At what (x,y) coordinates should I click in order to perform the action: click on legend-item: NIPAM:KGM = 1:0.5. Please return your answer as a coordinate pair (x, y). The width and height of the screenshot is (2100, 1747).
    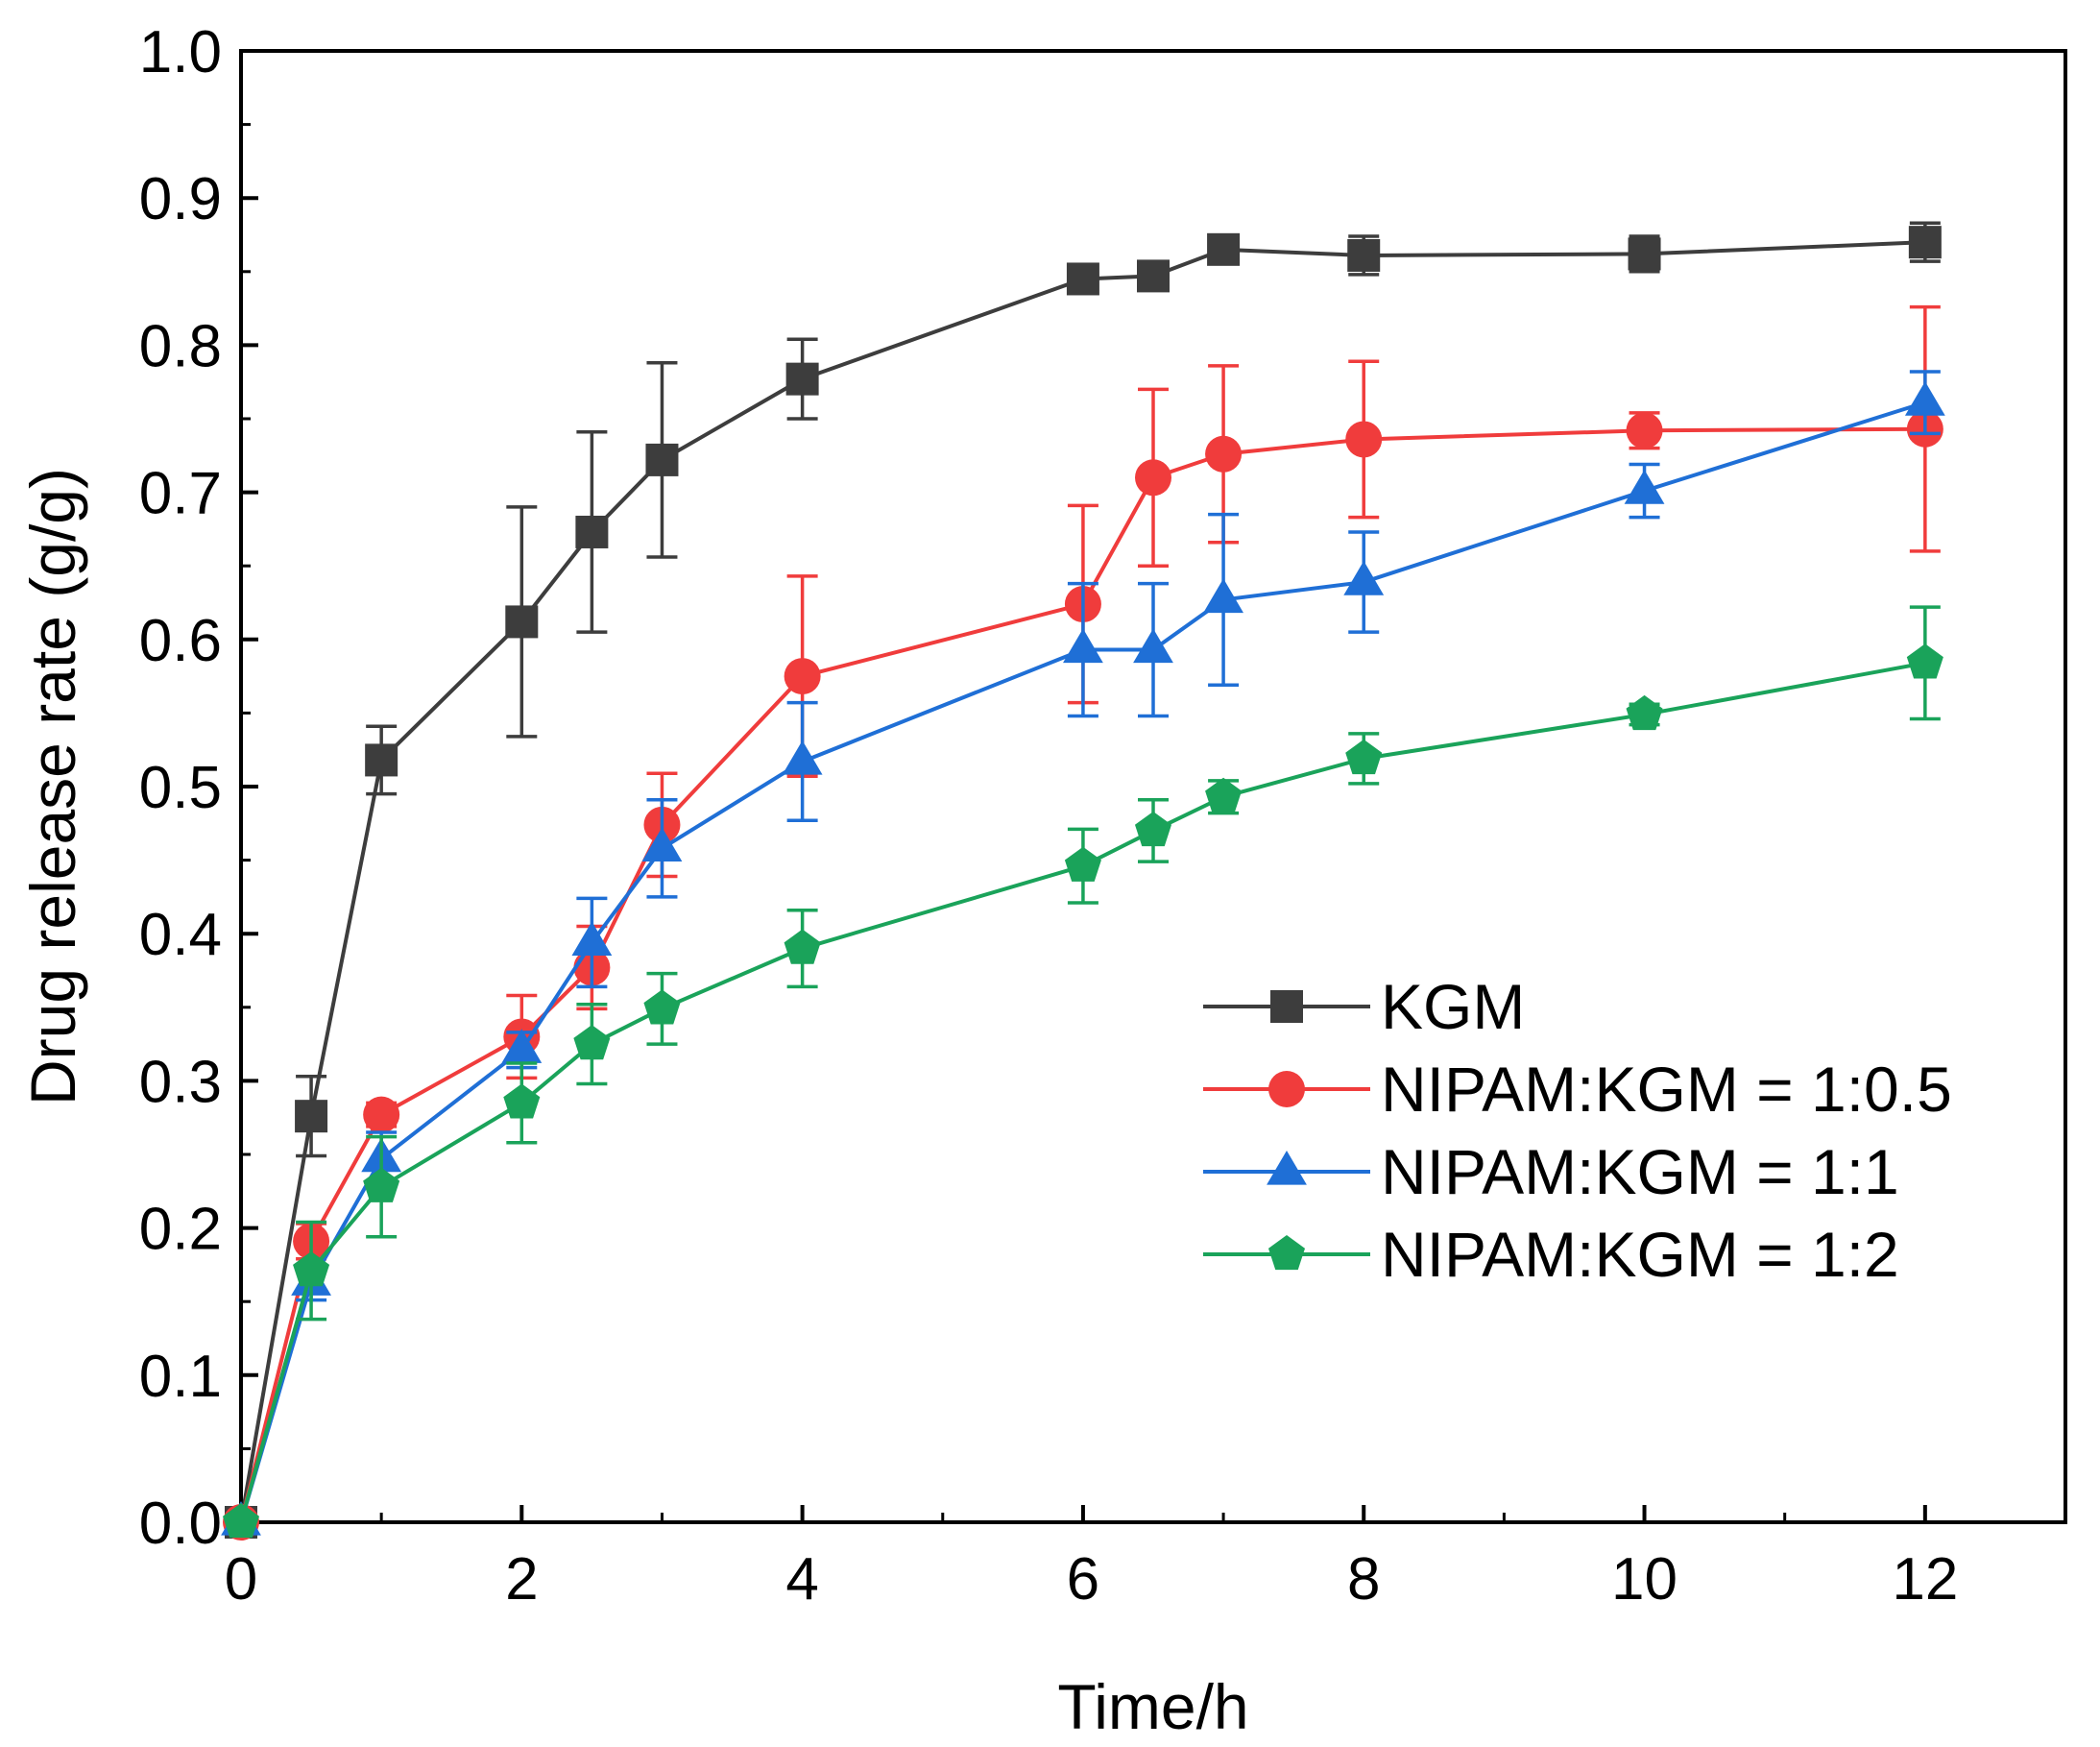
    Looking at the image, I should click on (1577, 1089).